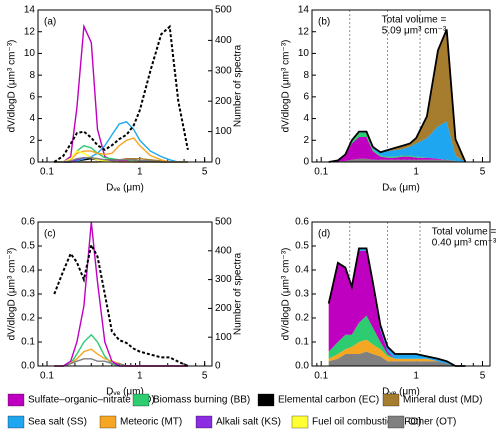 The height and width of the screenshot is (438, 500). Describe the element at coordinates (248, 422) in the screenshot. I see `legend-label: Alkali salt (KS)` at that location.